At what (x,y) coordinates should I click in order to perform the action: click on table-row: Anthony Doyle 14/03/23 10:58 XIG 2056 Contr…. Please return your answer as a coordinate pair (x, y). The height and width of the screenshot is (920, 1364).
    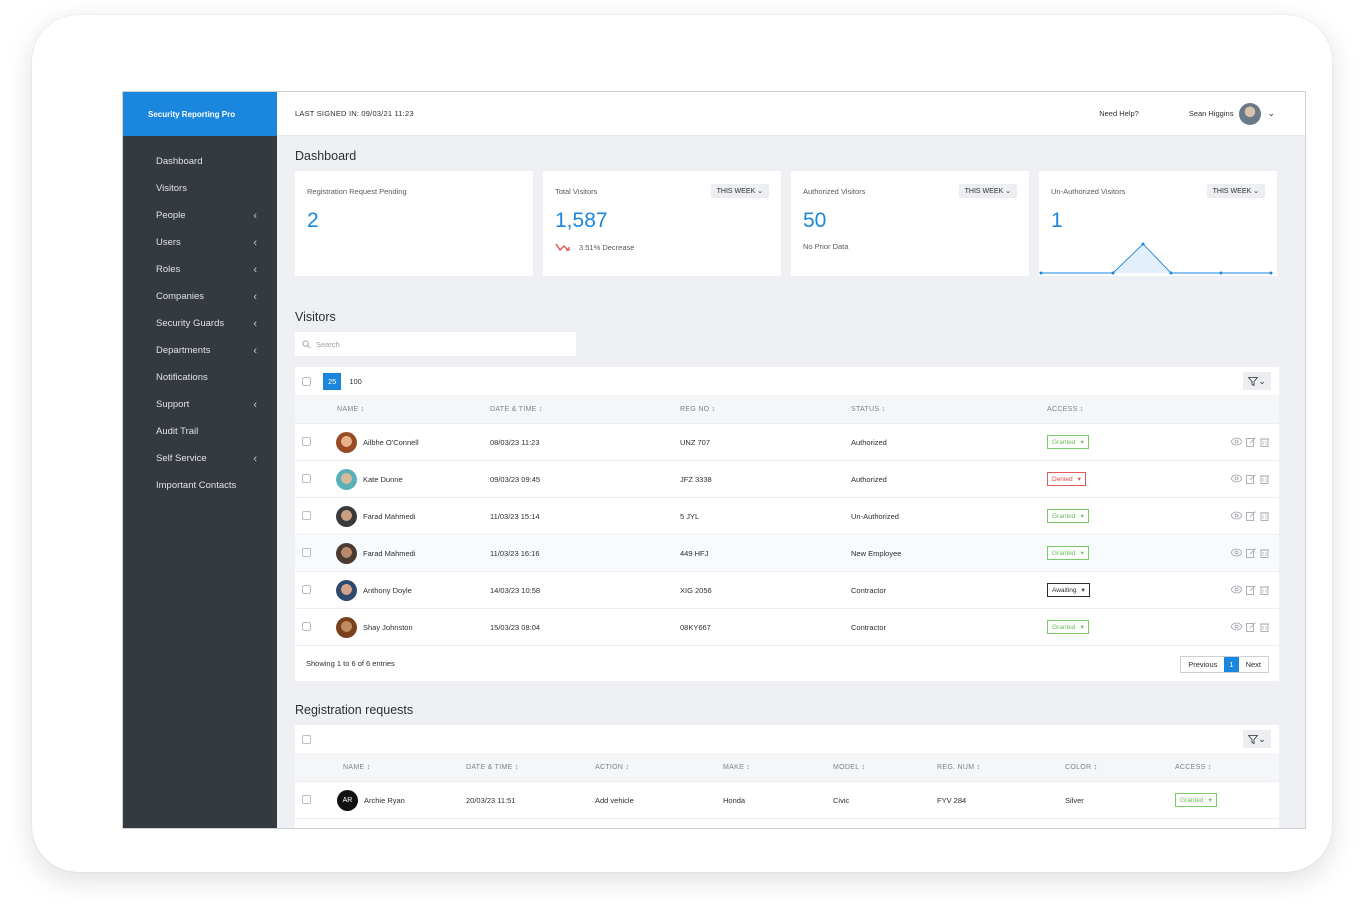
    Looking at the image, I should click on (787, 589).